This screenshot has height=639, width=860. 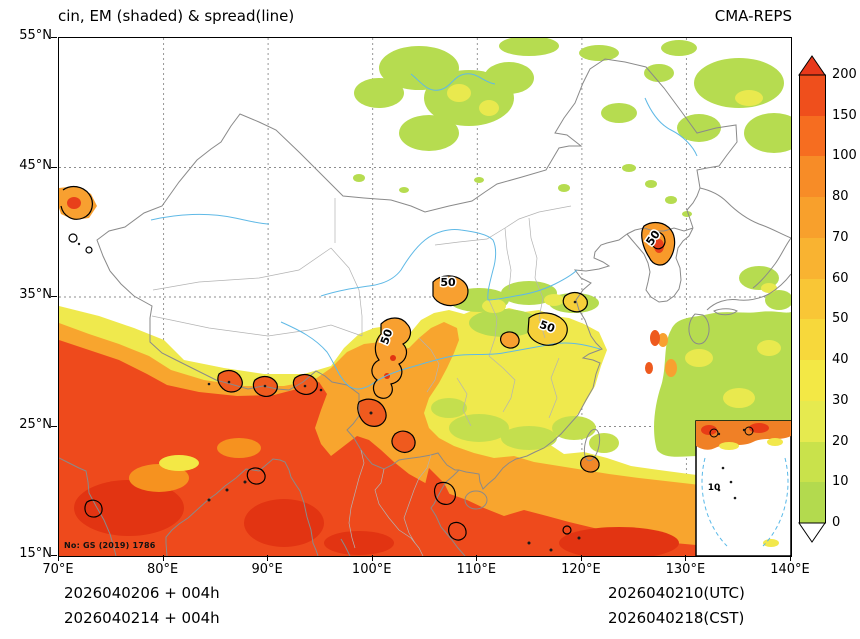 What do you see at coordinates (753, 16) in the screenshot?
I see `model-name: CMA-REPS` at bounding box center [753, 16].